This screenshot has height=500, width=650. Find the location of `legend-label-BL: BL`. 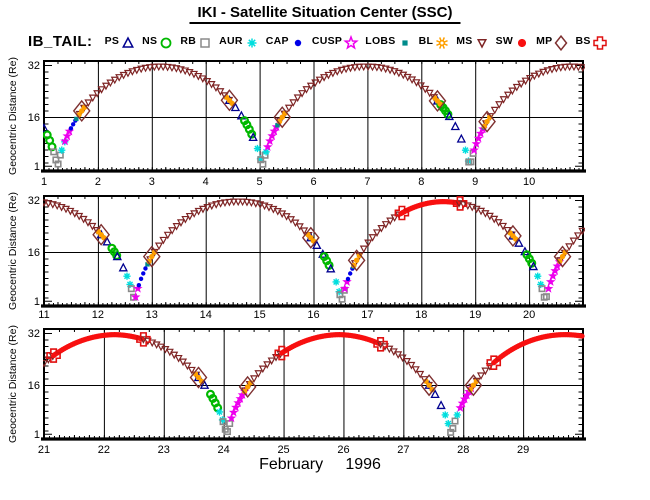

legend-label-BL: BL is located at coordinates (426, 41).